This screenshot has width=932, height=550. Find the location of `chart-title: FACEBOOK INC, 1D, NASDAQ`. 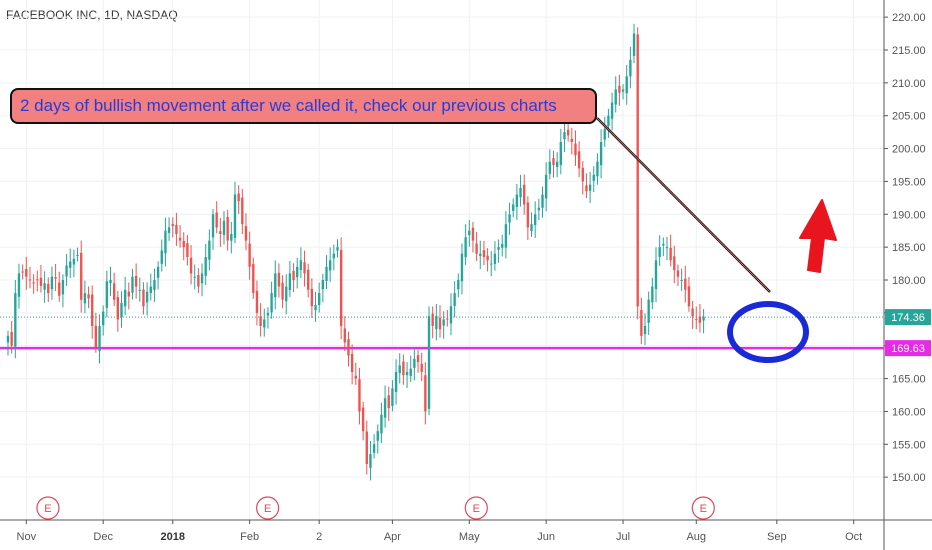

chart-title: FACEBOOK INC, 1D, NASDAQ is located at coordinates (92, 15).